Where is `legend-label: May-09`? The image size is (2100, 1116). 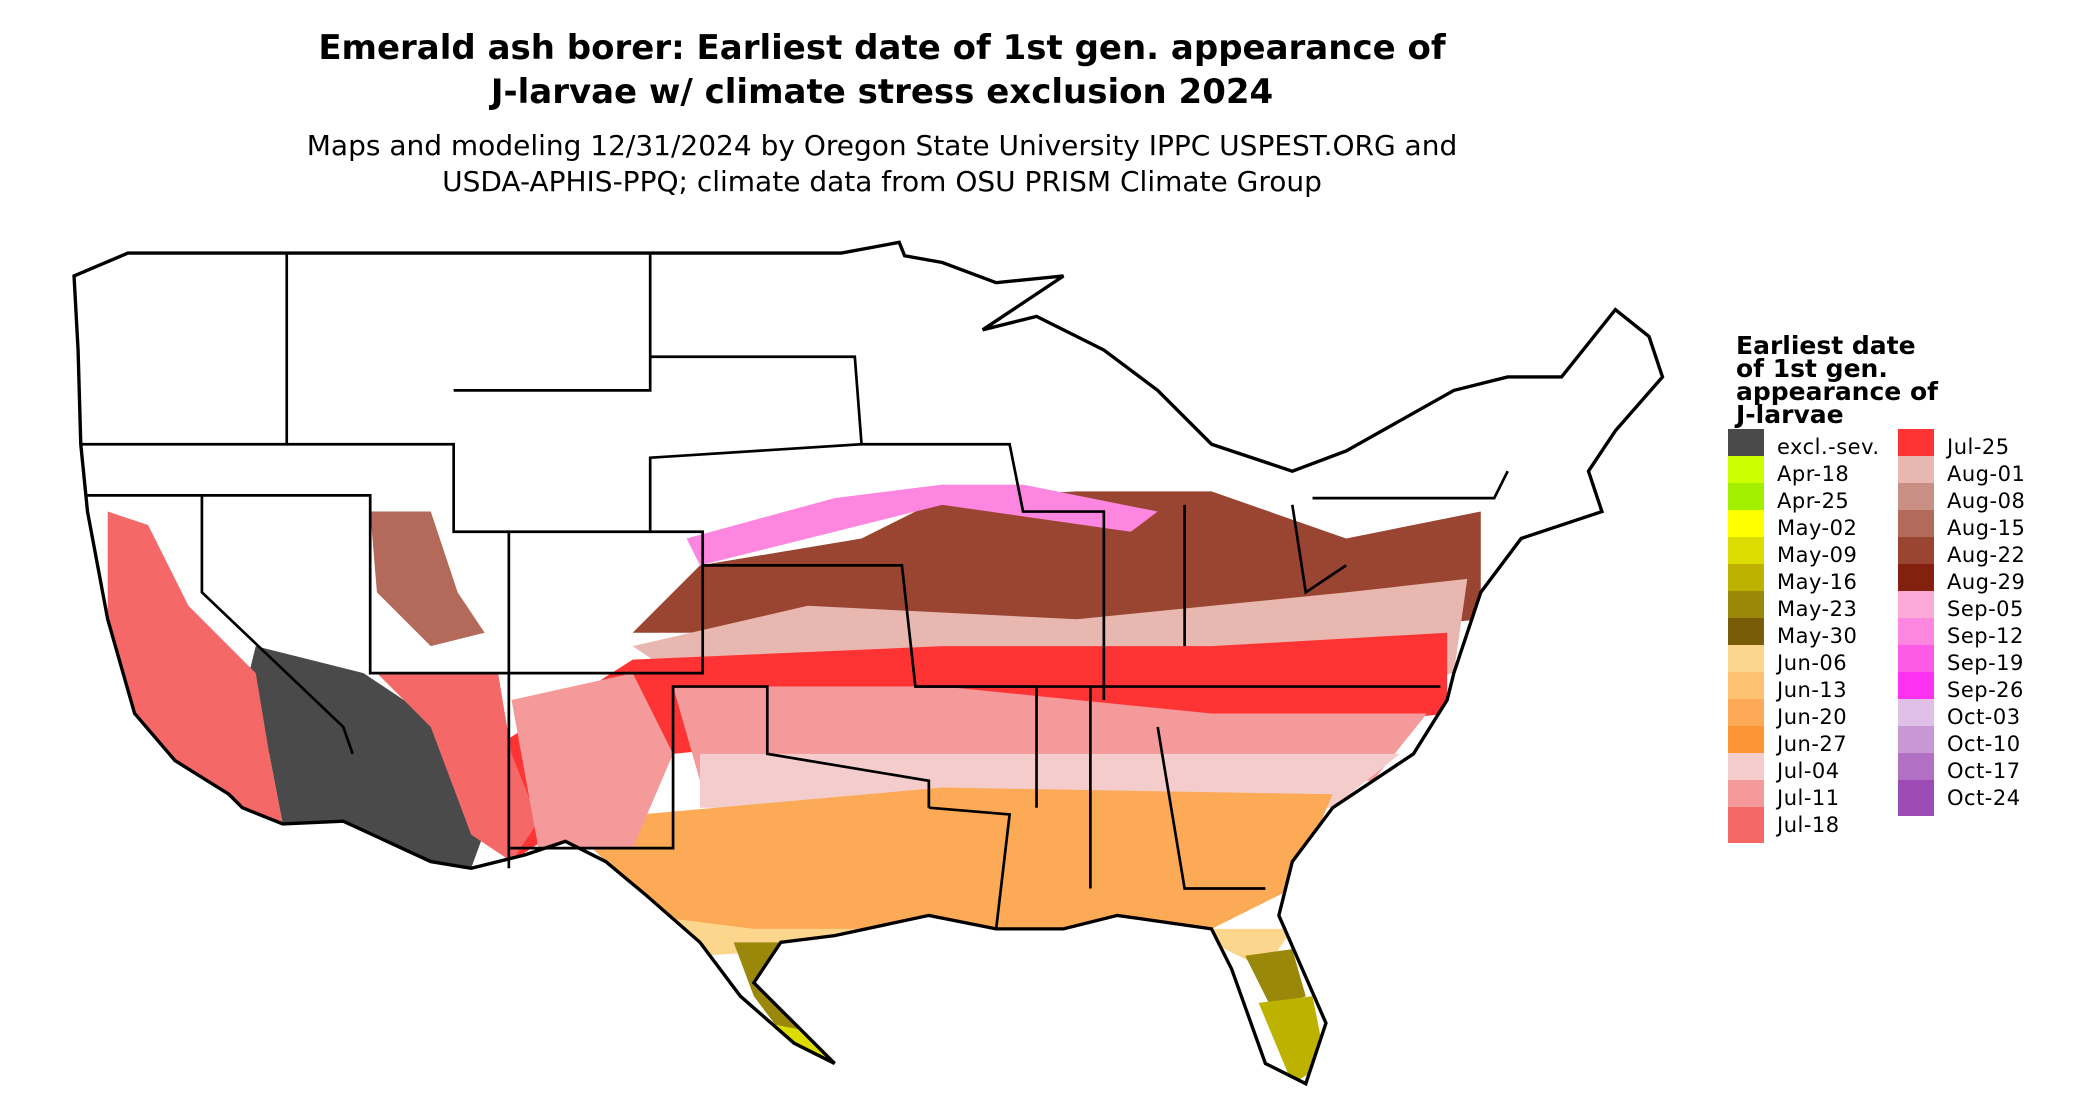 legend-label: May-09 is located at coordinates (1817, 555).